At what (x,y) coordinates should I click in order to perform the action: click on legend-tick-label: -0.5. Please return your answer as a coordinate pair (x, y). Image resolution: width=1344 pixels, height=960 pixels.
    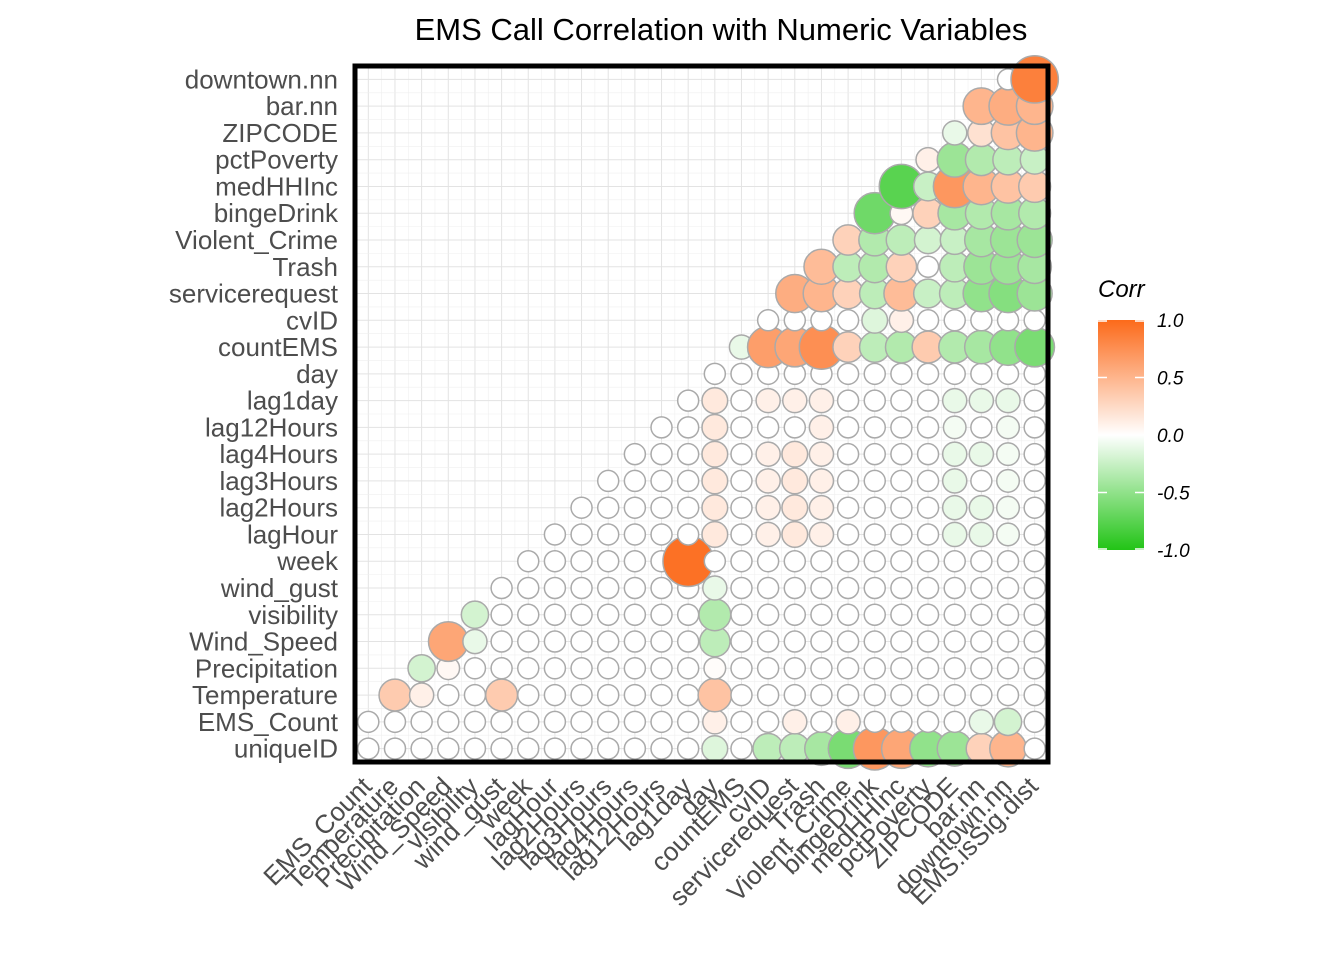
    Looking at the image, I should click on (1173, 494).